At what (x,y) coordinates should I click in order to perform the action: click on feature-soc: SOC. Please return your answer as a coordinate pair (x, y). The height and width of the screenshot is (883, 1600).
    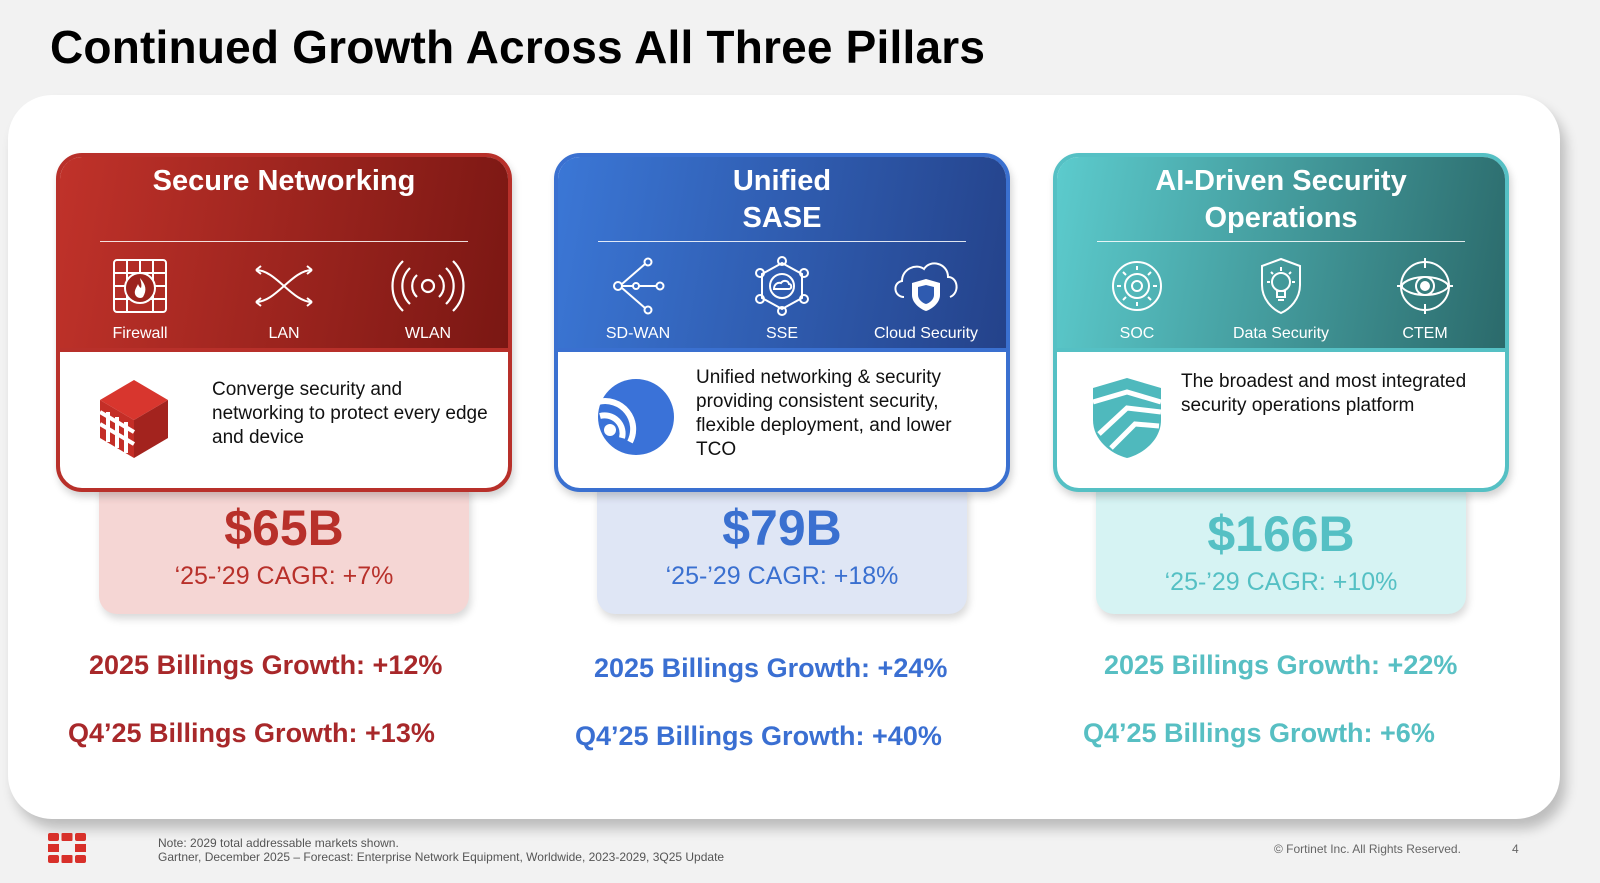
    Looking at the image, I should click on (1137, 299).